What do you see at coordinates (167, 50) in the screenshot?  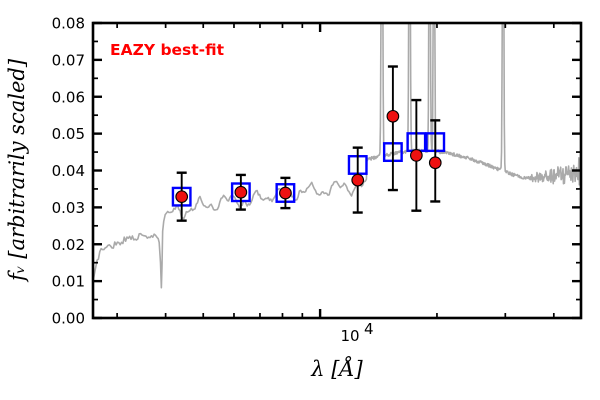 I see `annotation-eazy-best-fit: EAZY best-fit` at bounding box center [167, 50].